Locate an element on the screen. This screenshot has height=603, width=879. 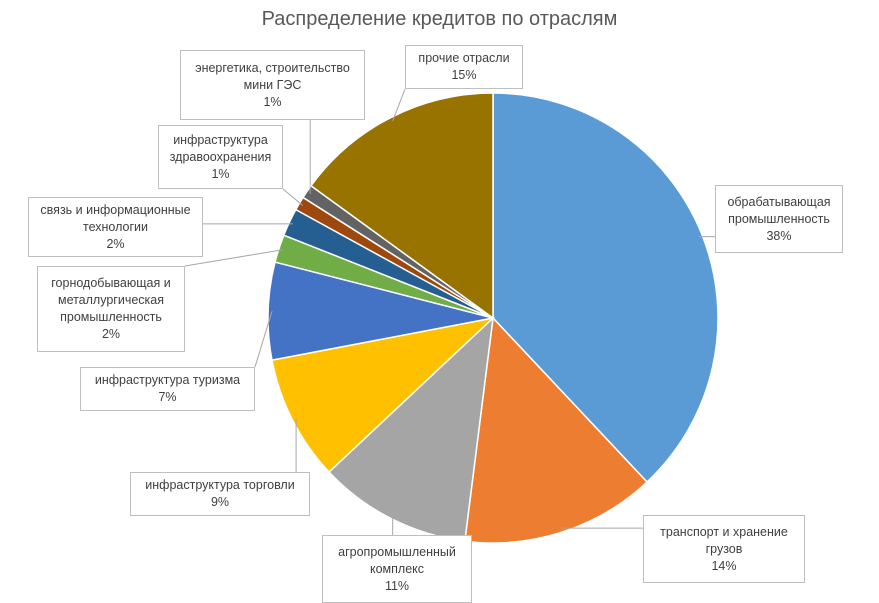
data-label: инфраструктура туризма 7% is located at coordinates (167, 389).